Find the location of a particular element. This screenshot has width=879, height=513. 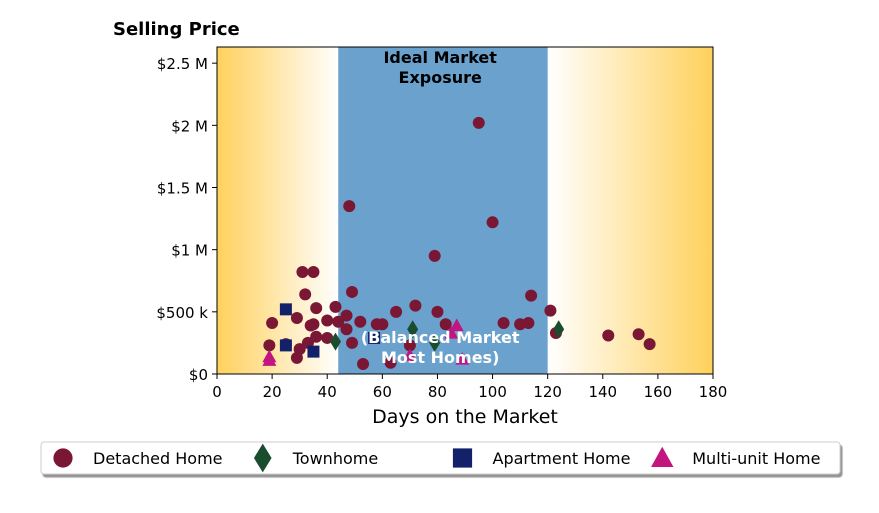

legend-marker-detached-home is located at coordinates (63, 458).